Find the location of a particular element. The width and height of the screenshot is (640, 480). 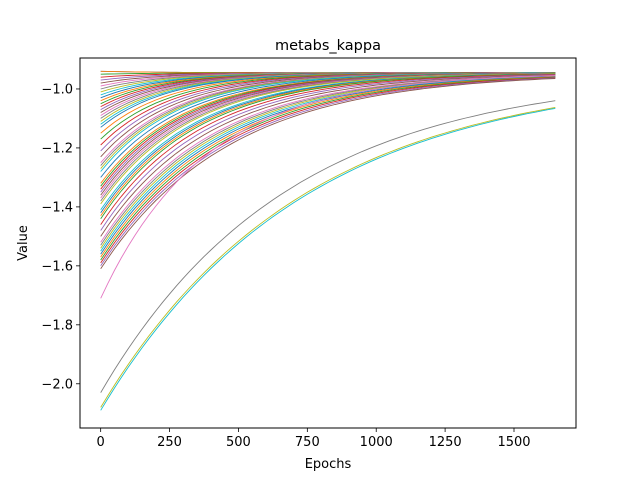

y-tick-label: −1.6 is located at coordinates (57, 266).